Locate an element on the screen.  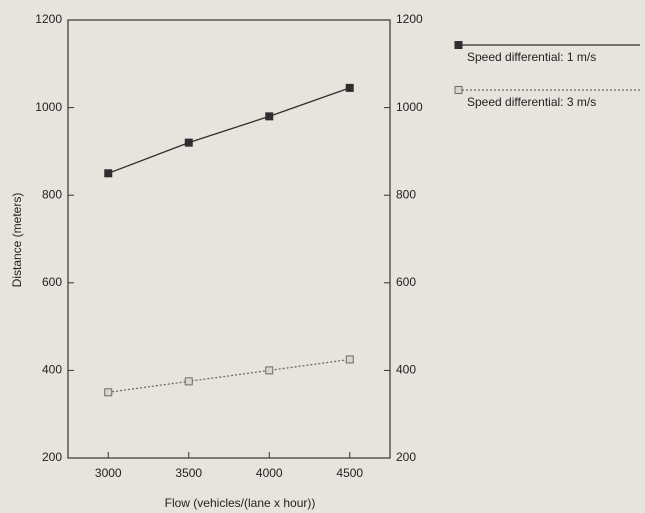
x-tick-label: 3500 is located at coordinates (188, 473).